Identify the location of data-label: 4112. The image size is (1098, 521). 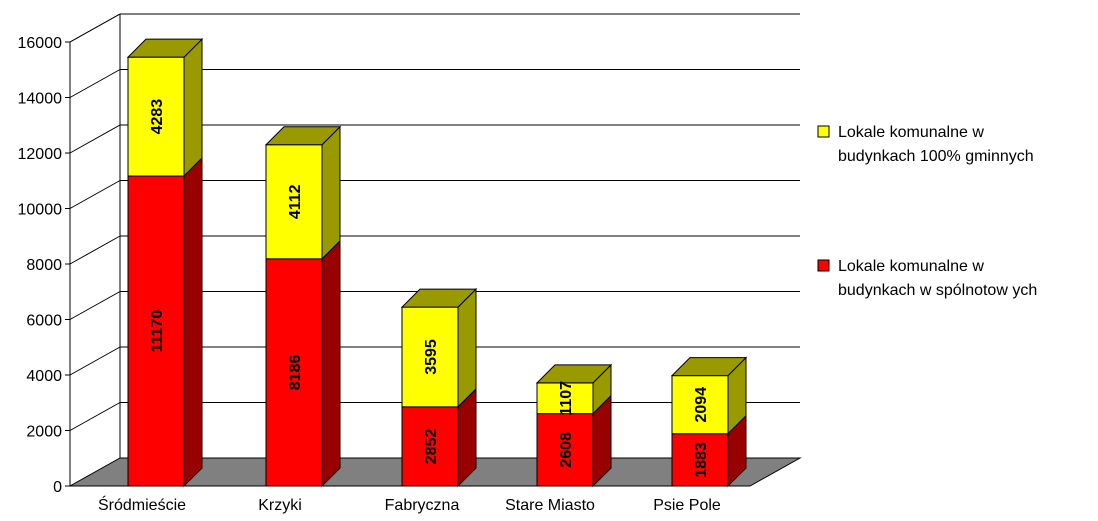
(295, 201).